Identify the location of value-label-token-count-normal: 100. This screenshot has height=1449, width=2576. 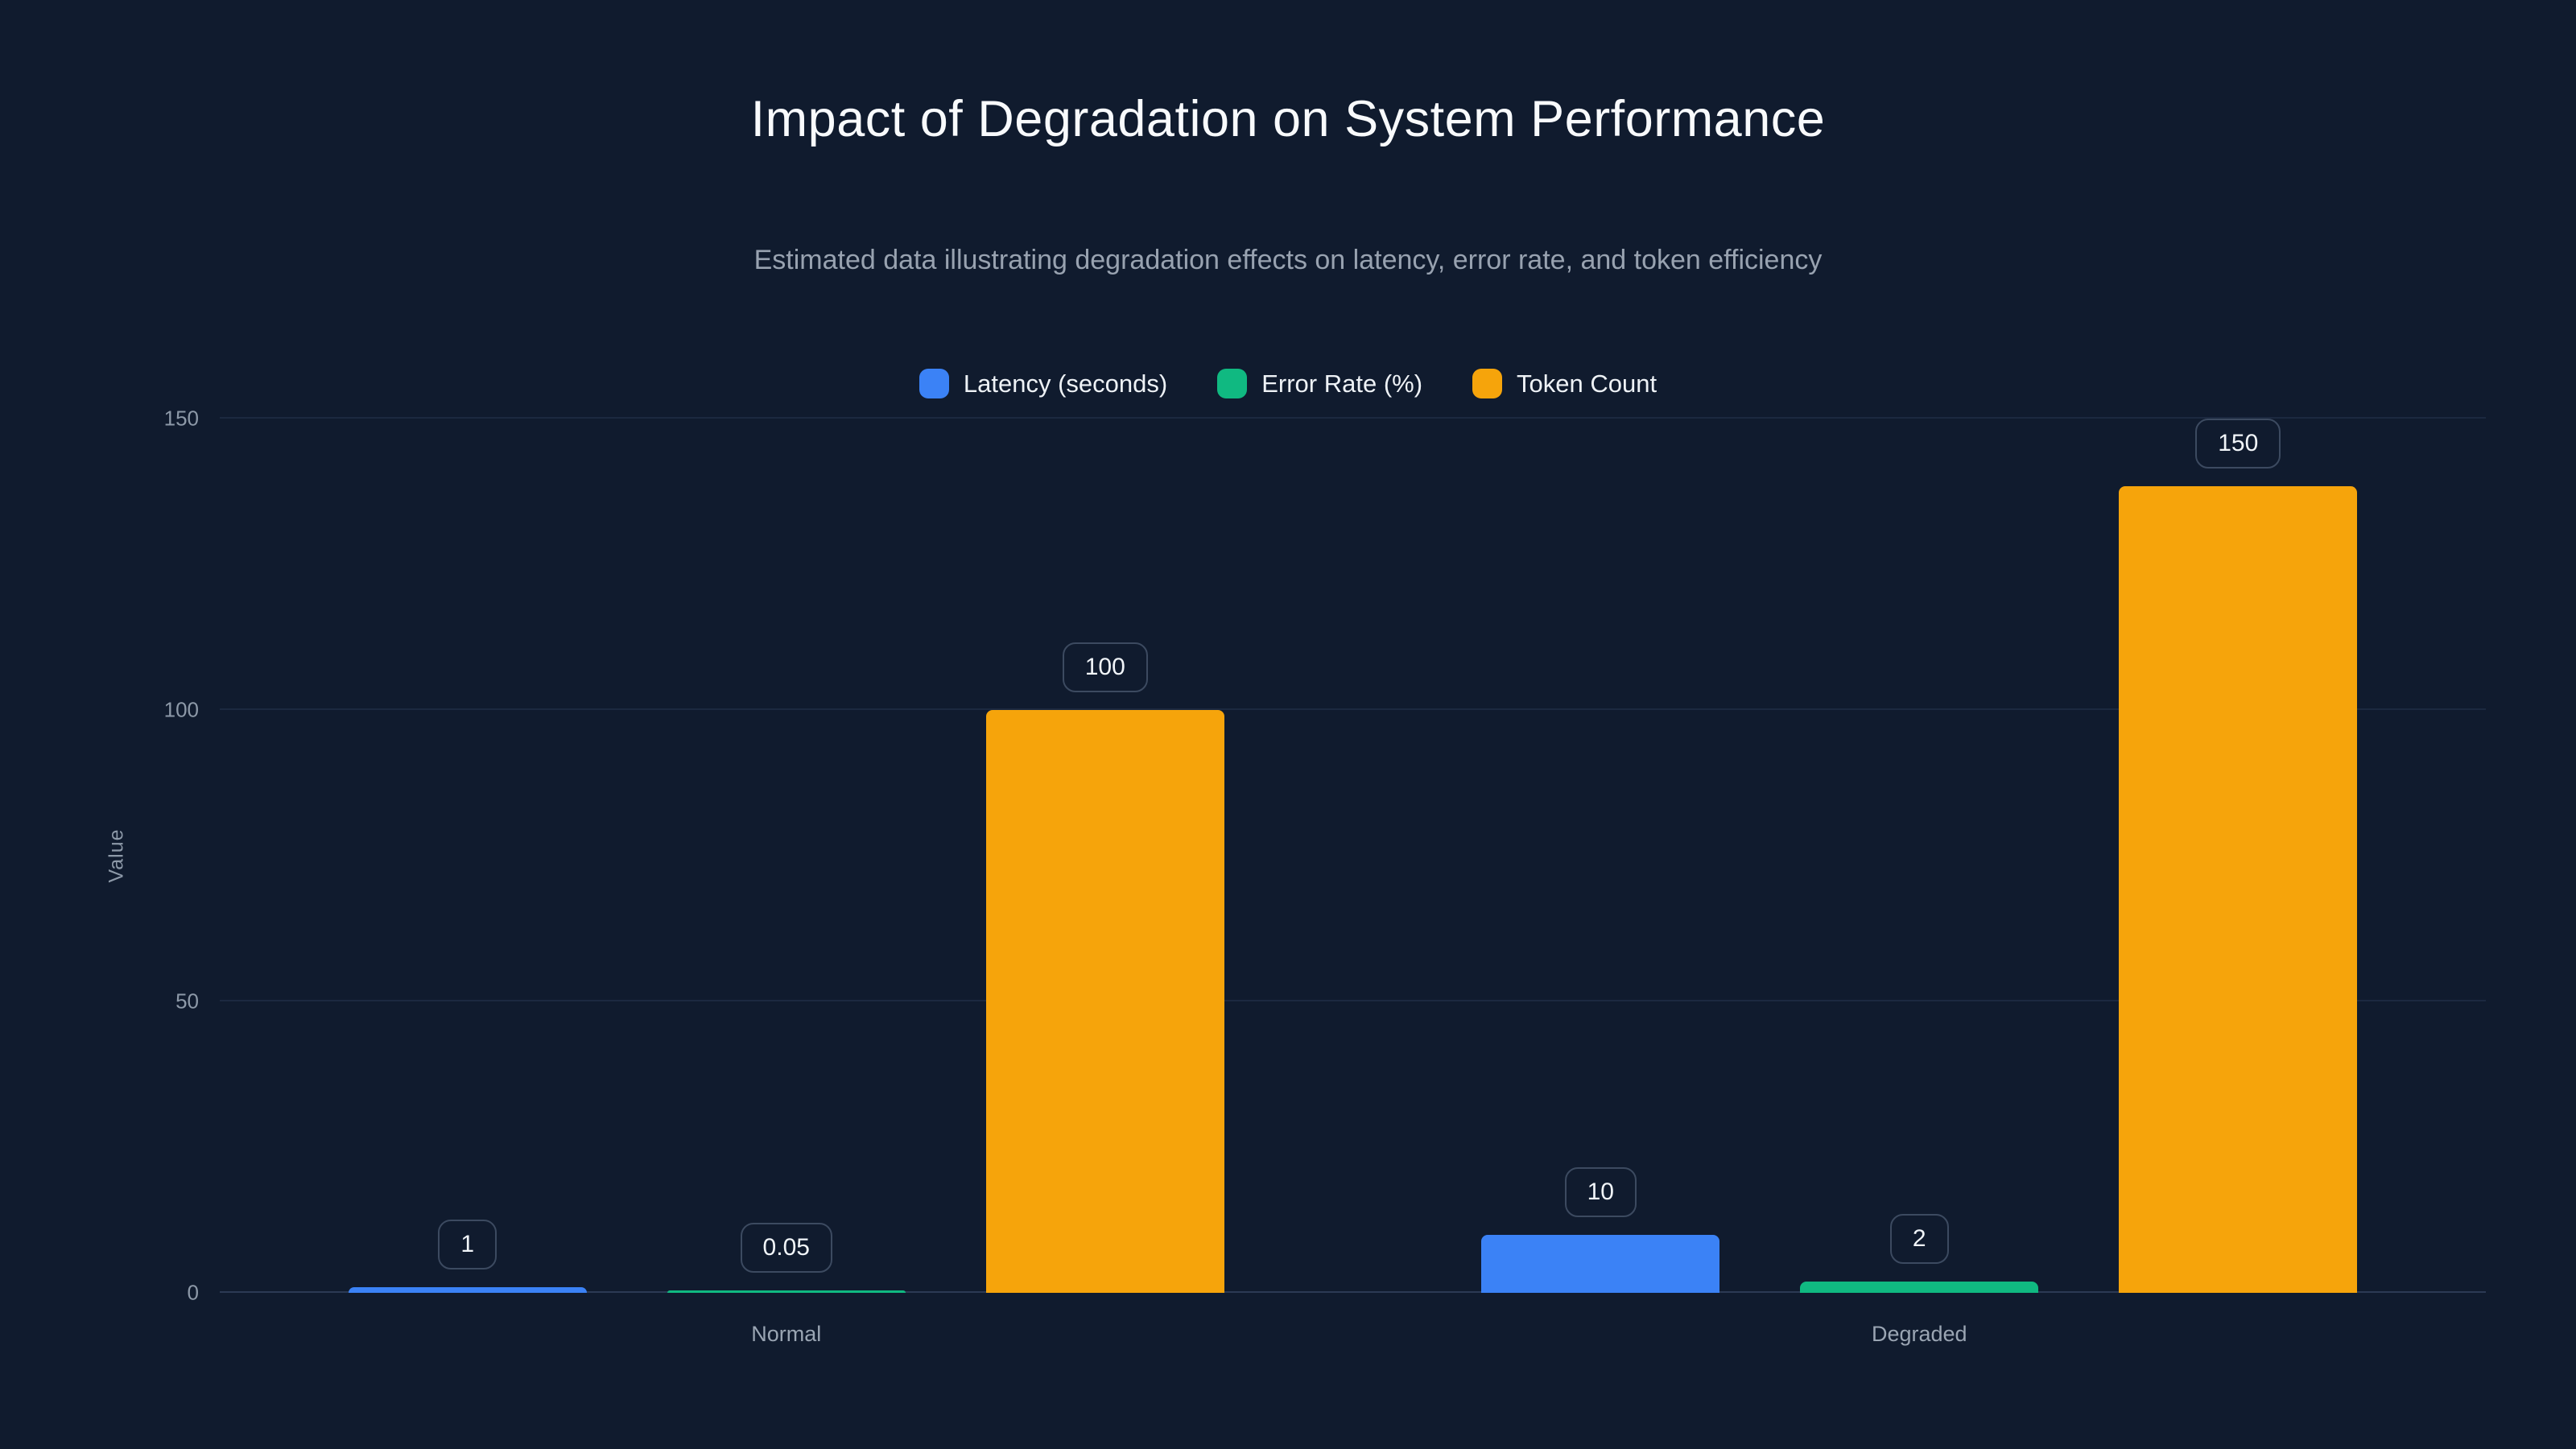
(1105, 667).